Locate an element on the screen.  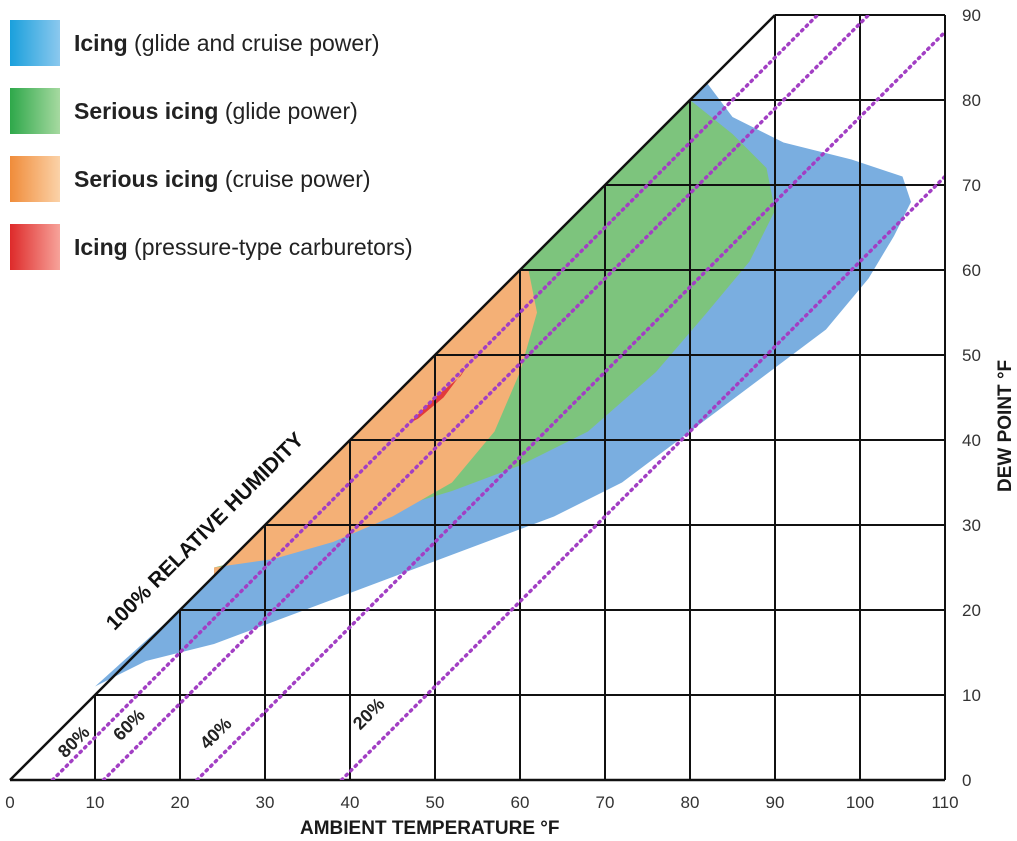
x-tick-100: 100 is located at coordinates (860, 802).